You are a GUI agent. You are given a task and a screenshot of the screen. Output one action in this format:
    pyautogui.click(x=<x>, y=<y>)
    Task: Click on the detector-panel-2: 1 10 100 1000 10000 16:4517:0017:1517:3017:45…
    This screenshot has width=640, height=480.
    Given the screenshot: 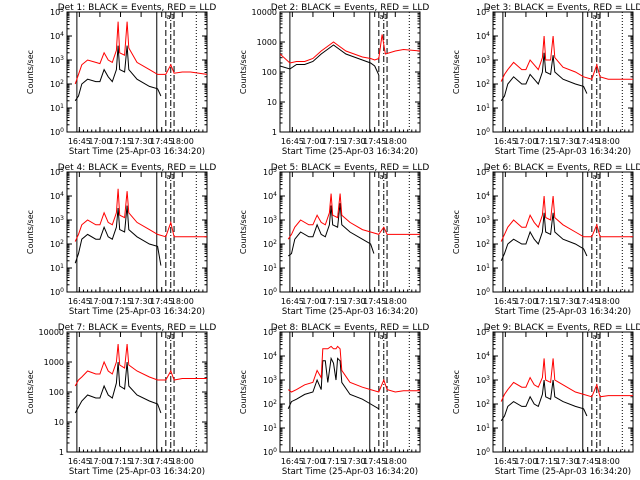 What is the action you would take?
    pyautogui.click(x=334, y=80)
    